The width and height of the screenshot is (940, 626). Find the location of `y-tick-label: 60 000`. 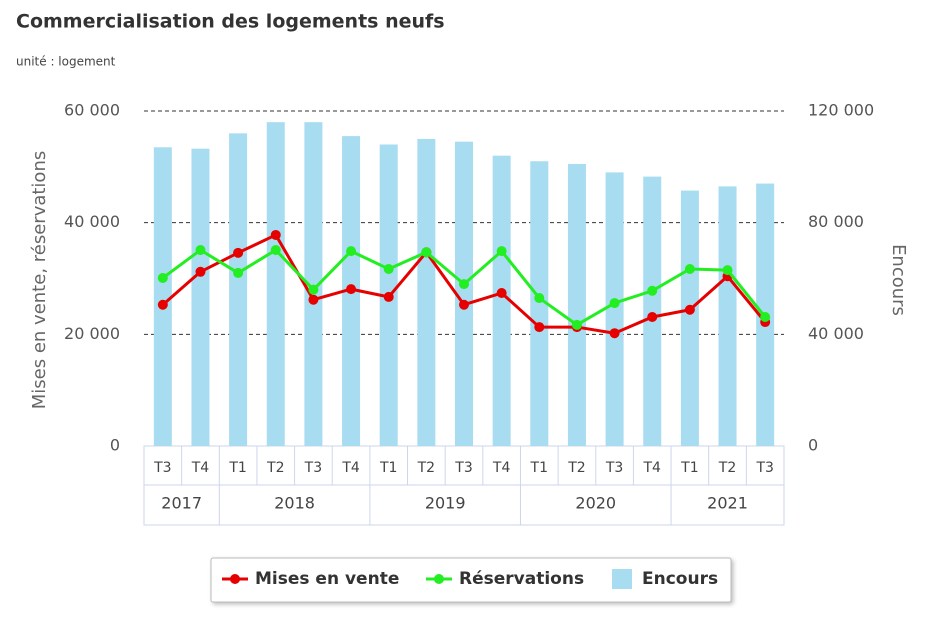

y-tick-label: 60 000 is located at coordinates (92, 110).